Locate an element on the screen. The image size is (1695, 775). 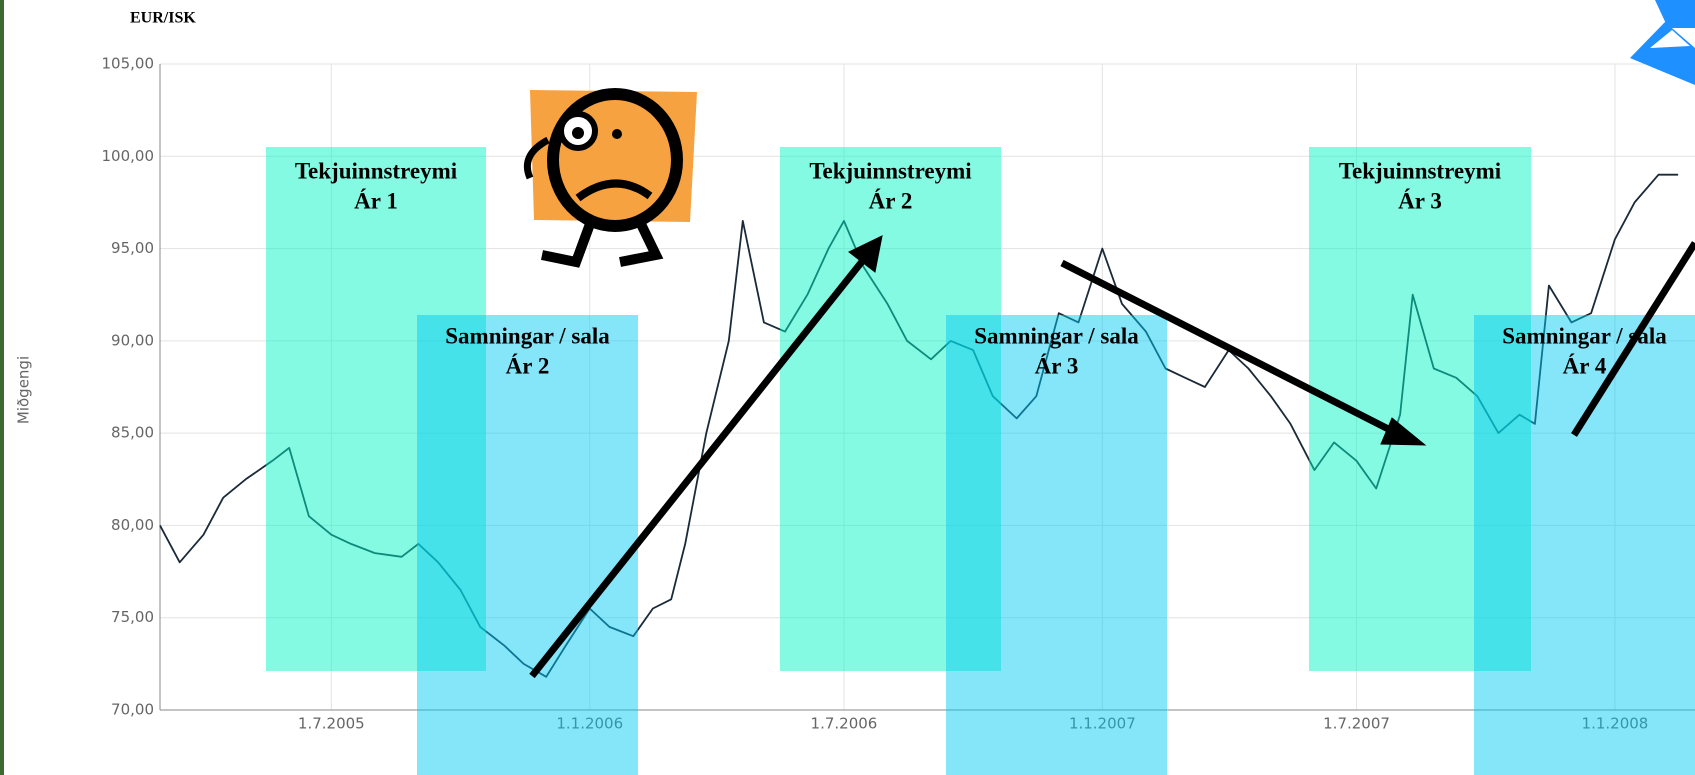
x-tick-label: 1.7.2007 is located at coordinates (1356, 724).